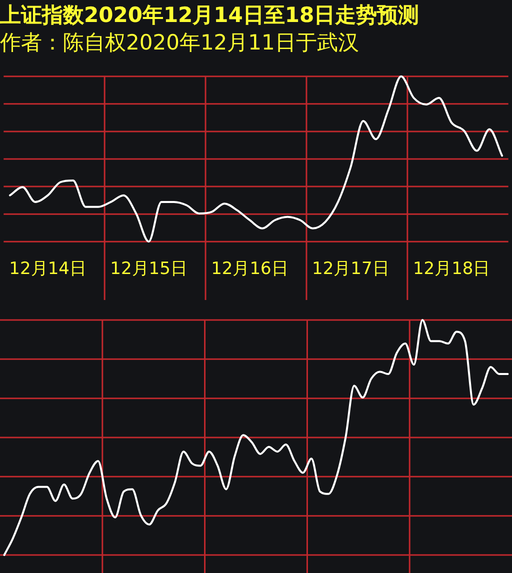 The height and width of the screenshot is (573, 512). Describe the element at coordinates (210, 15) in the screenshot. I see `chart-title: 上证指数2020年12月14日至18日走势预测` at that location.